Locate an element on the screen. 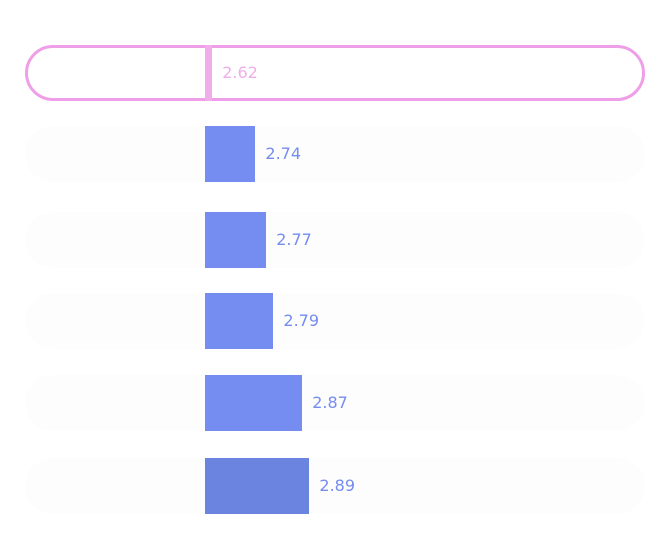  value-label: 2.79 is located at coordinates (301, 320).